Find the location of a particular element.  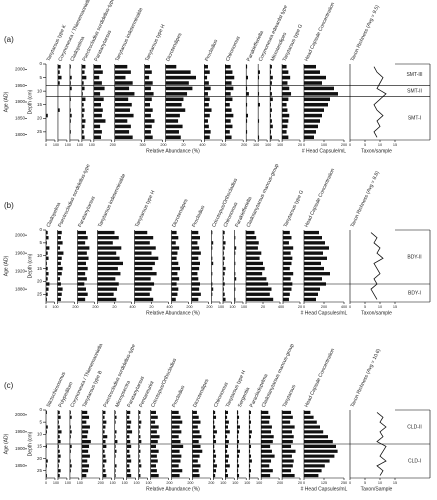

x-tick-label: 200 is located at coordinates (344, 145).